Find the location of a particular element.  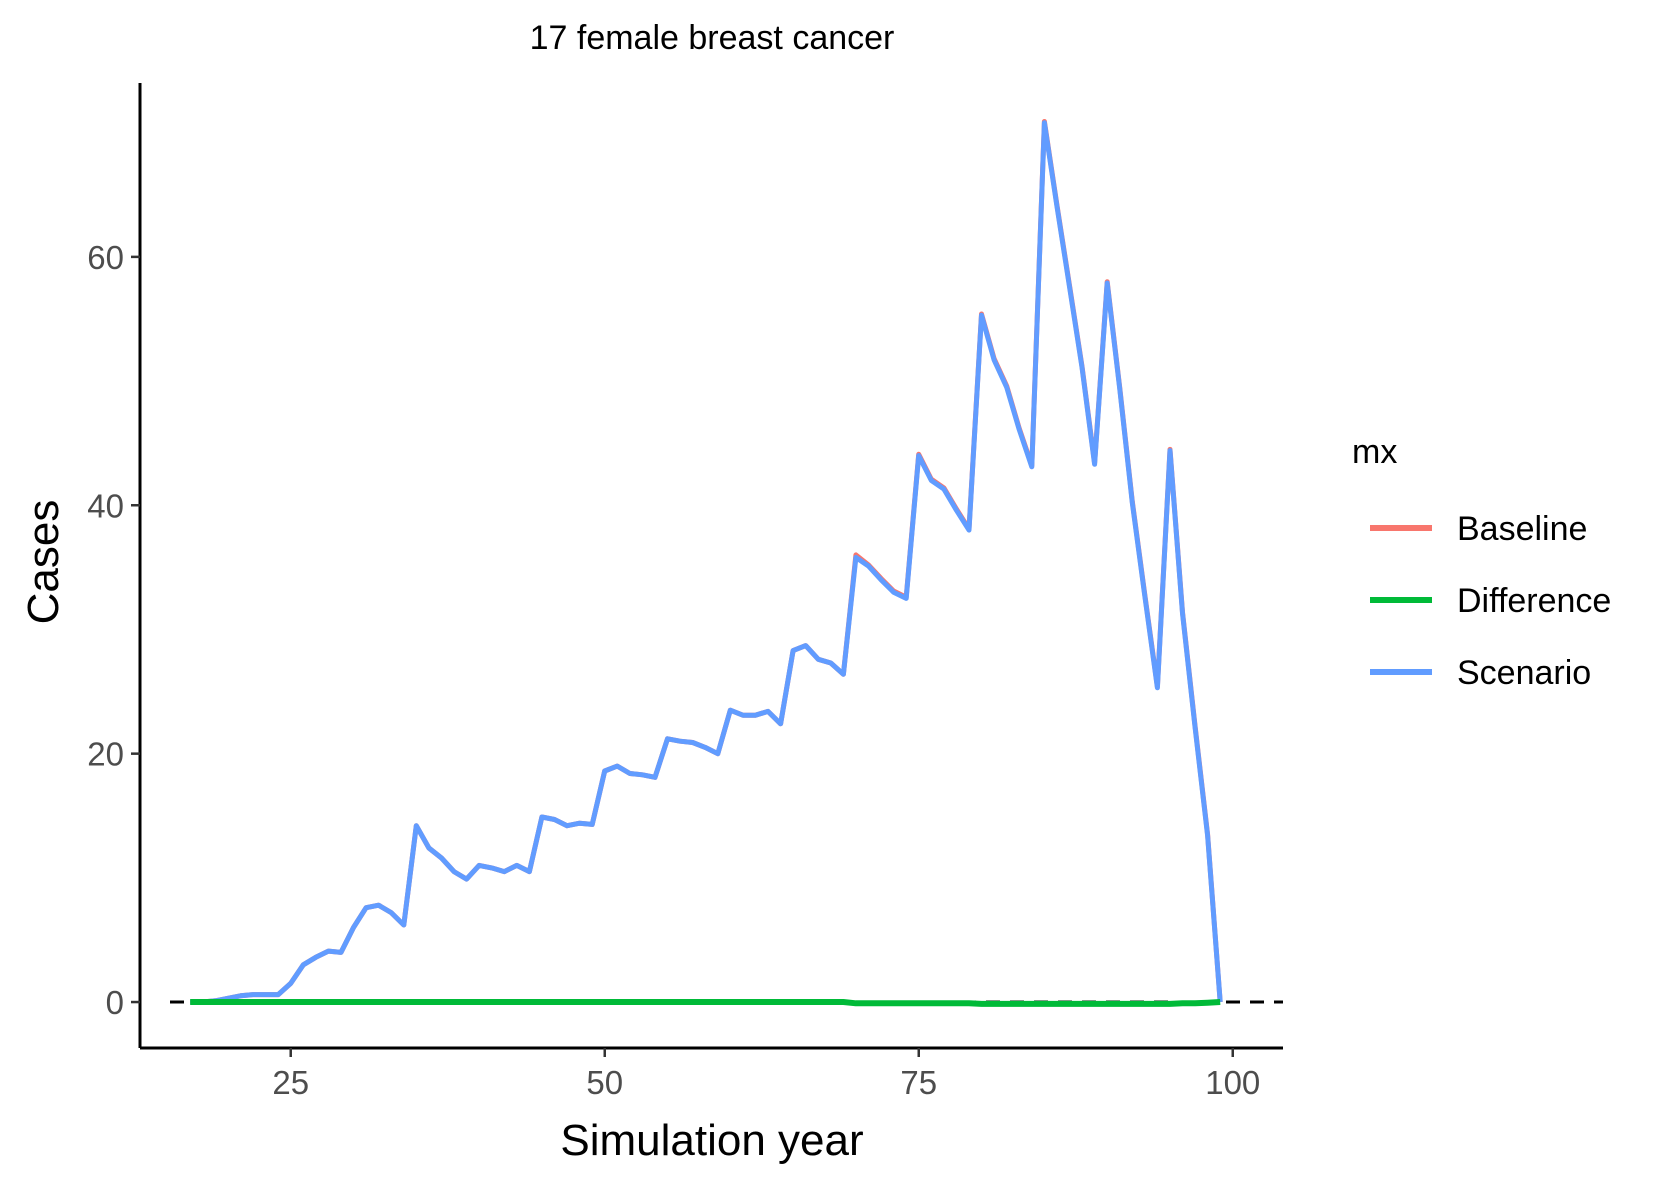

x-tick-label: 25 is located at coordinates (290, 1082).